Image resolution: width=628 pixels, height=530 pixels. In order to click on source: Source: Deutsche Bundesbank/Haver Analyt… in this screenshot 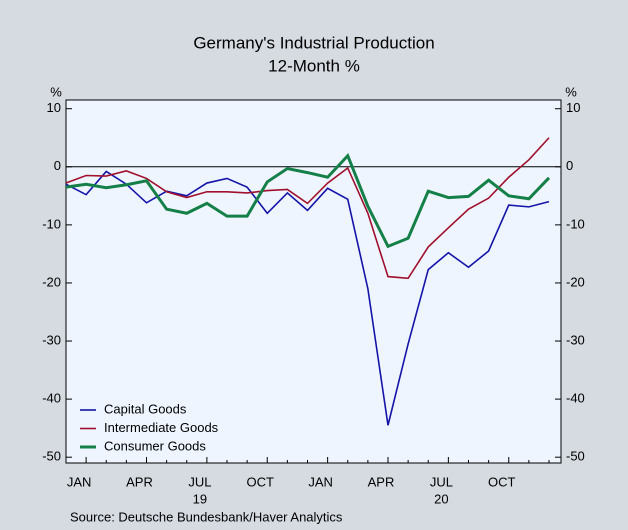, I will do `click(206, 516)`.